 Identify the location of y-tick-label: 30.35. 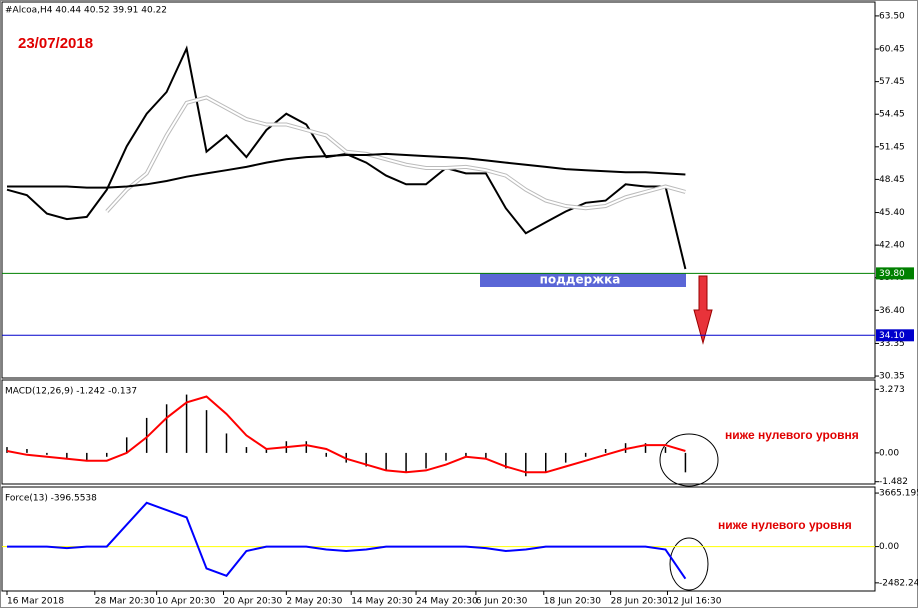
(892, 377).